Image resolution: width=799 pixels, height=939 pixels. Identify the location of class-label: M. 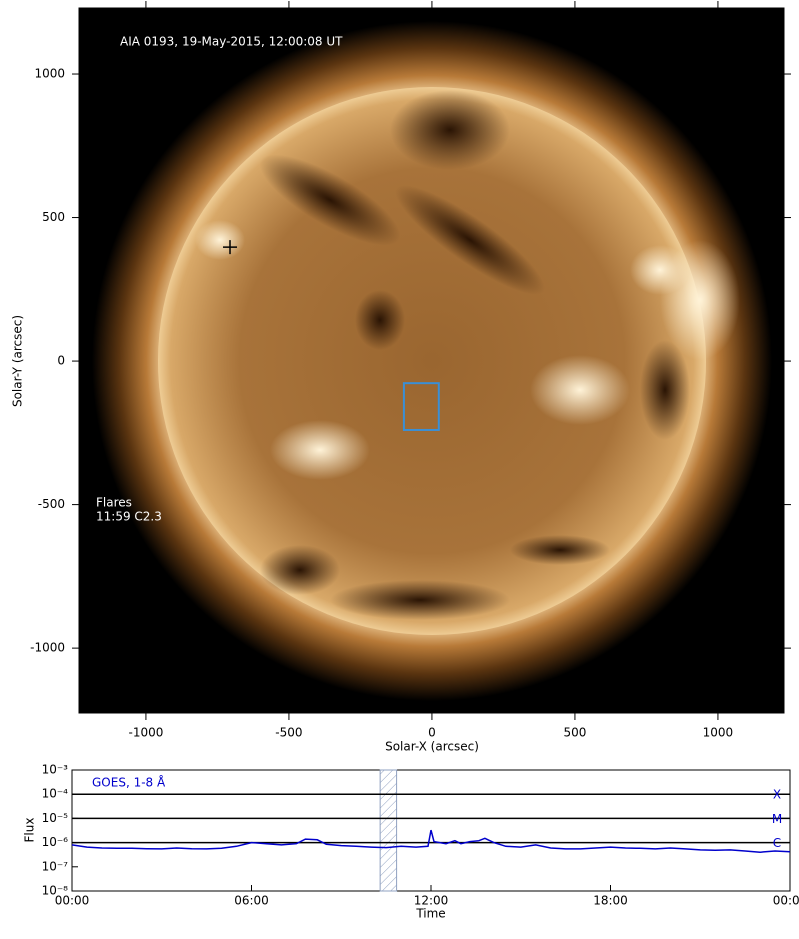
(777, 819).